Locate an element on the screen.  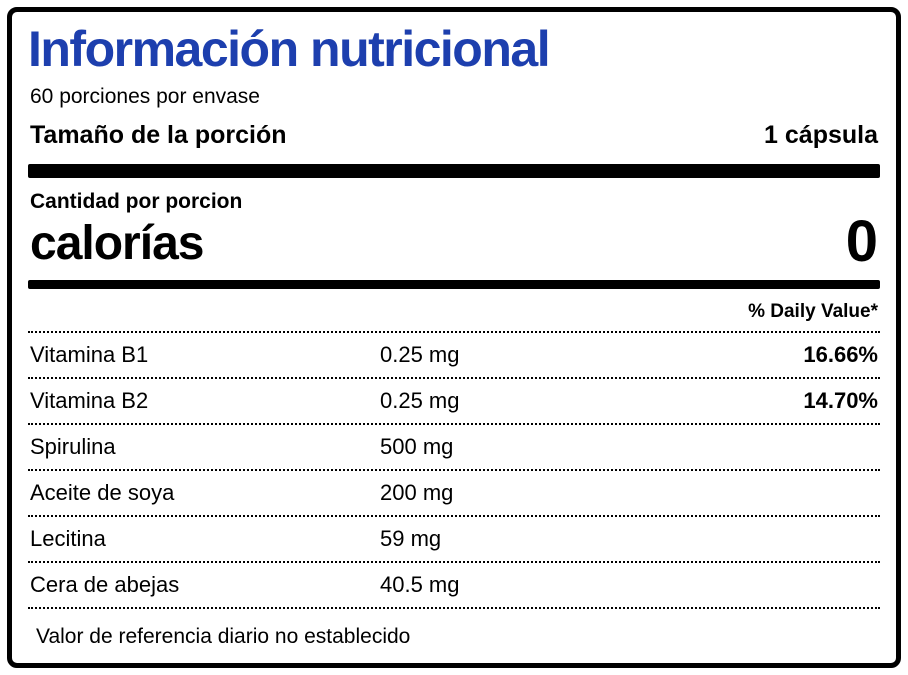
nutrient-row-vitamina-b1: Vitamina B1 0.25 mg 16.66% is located at coordinates (454, 356).